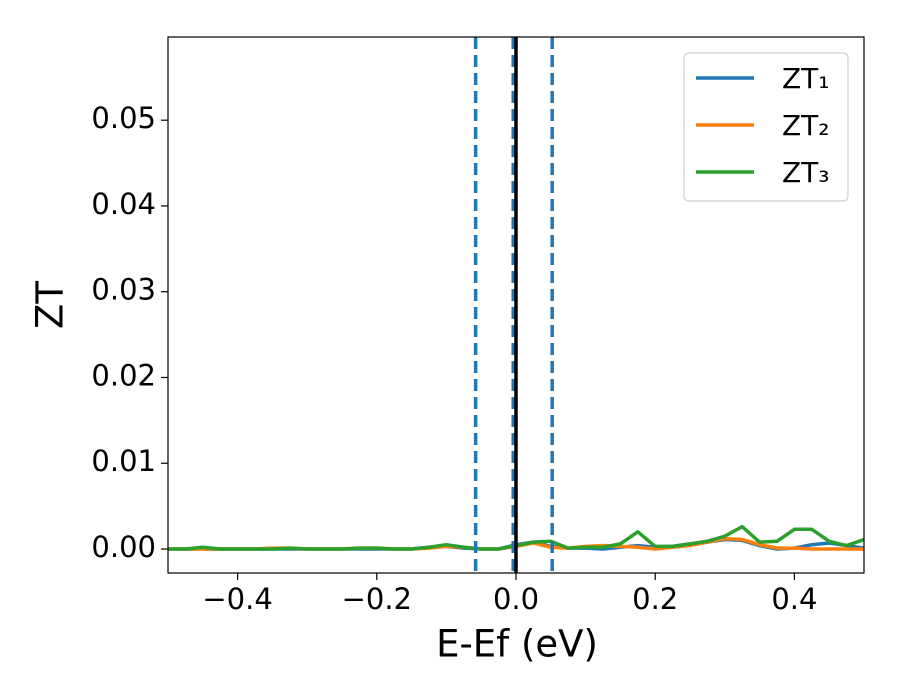  Describe the element at coordinates (377, 599) in the screenshot. I see `x-tick-label: −0.2` at that location.